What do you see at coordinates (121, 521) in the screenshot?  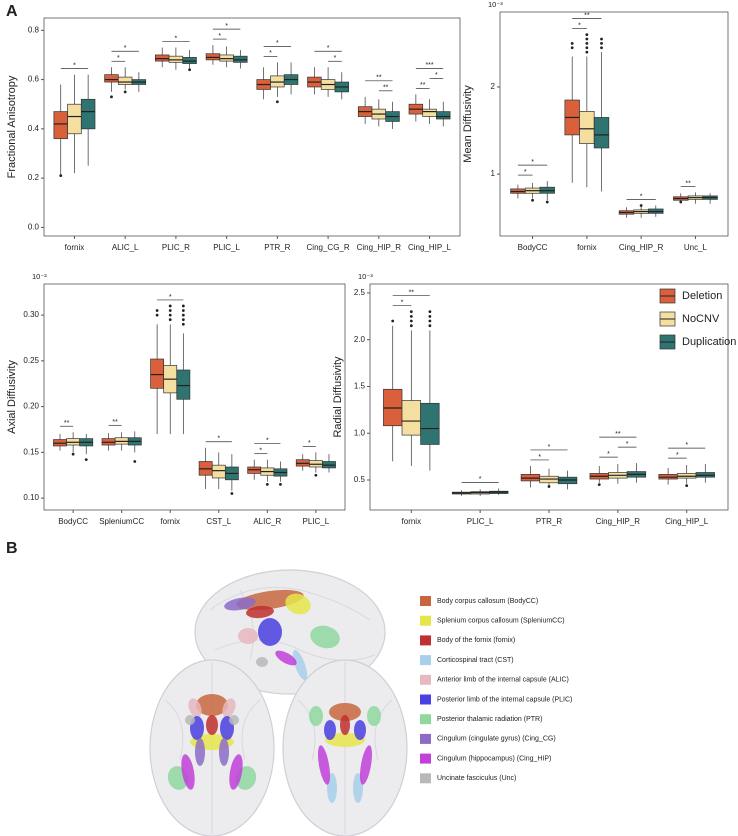 I see `x-tick-label: SpleniumCC` at bounding box center [121, 521].